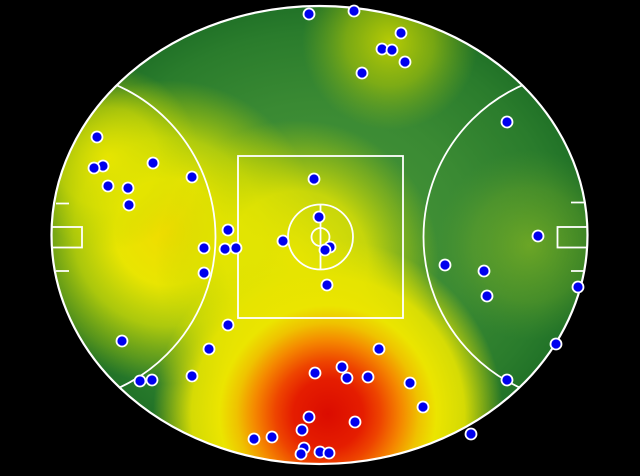  What do you see at coordinates (390, 68) in the screenshot?
I see `heat-region-top-centre-yellowgreen` at bounding box center [390, 68].